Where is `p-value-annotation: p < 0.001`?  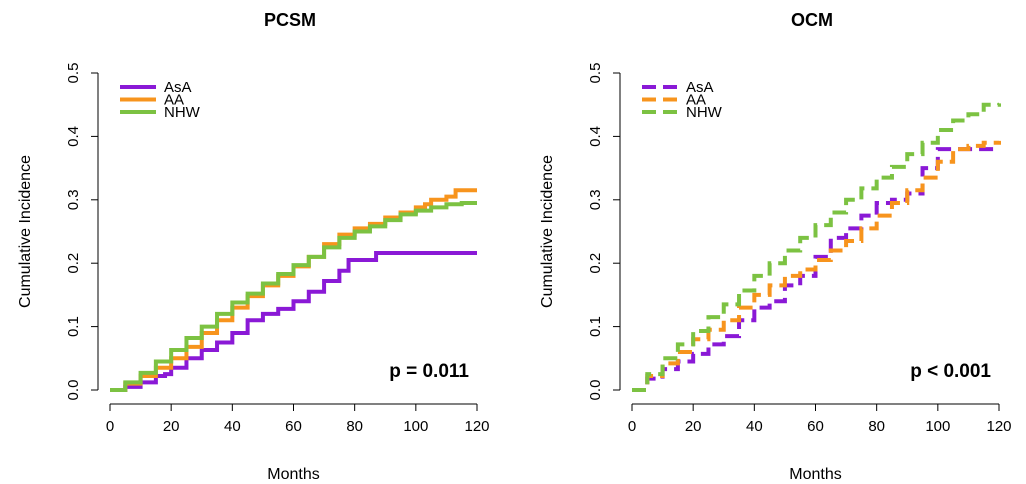 p-value-annotation: p < 0.001 is located at coordinates (950, 371).